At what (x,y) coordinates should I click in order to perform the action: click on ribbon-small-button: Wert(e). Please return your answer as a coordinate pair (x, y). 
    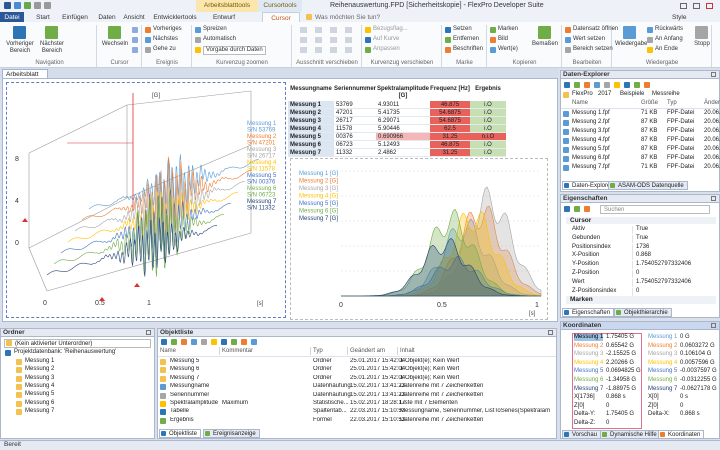
    Looking at the image, I should click on (508, 49).